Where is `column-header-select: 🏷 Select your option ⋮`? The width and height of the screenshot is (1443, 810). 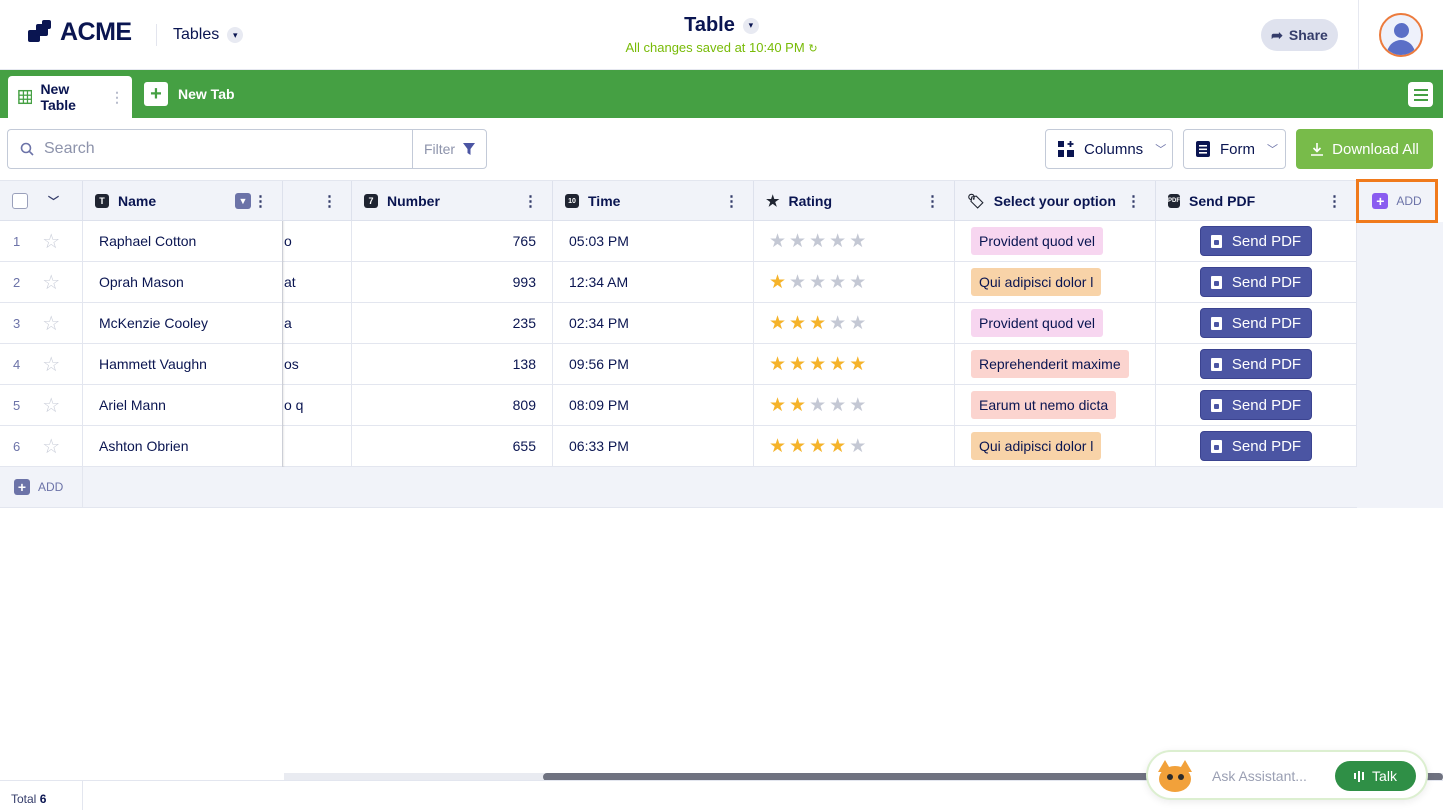 column-header-select: 🏷 Select your option ⋮ is located at coordinates (1055, 201).